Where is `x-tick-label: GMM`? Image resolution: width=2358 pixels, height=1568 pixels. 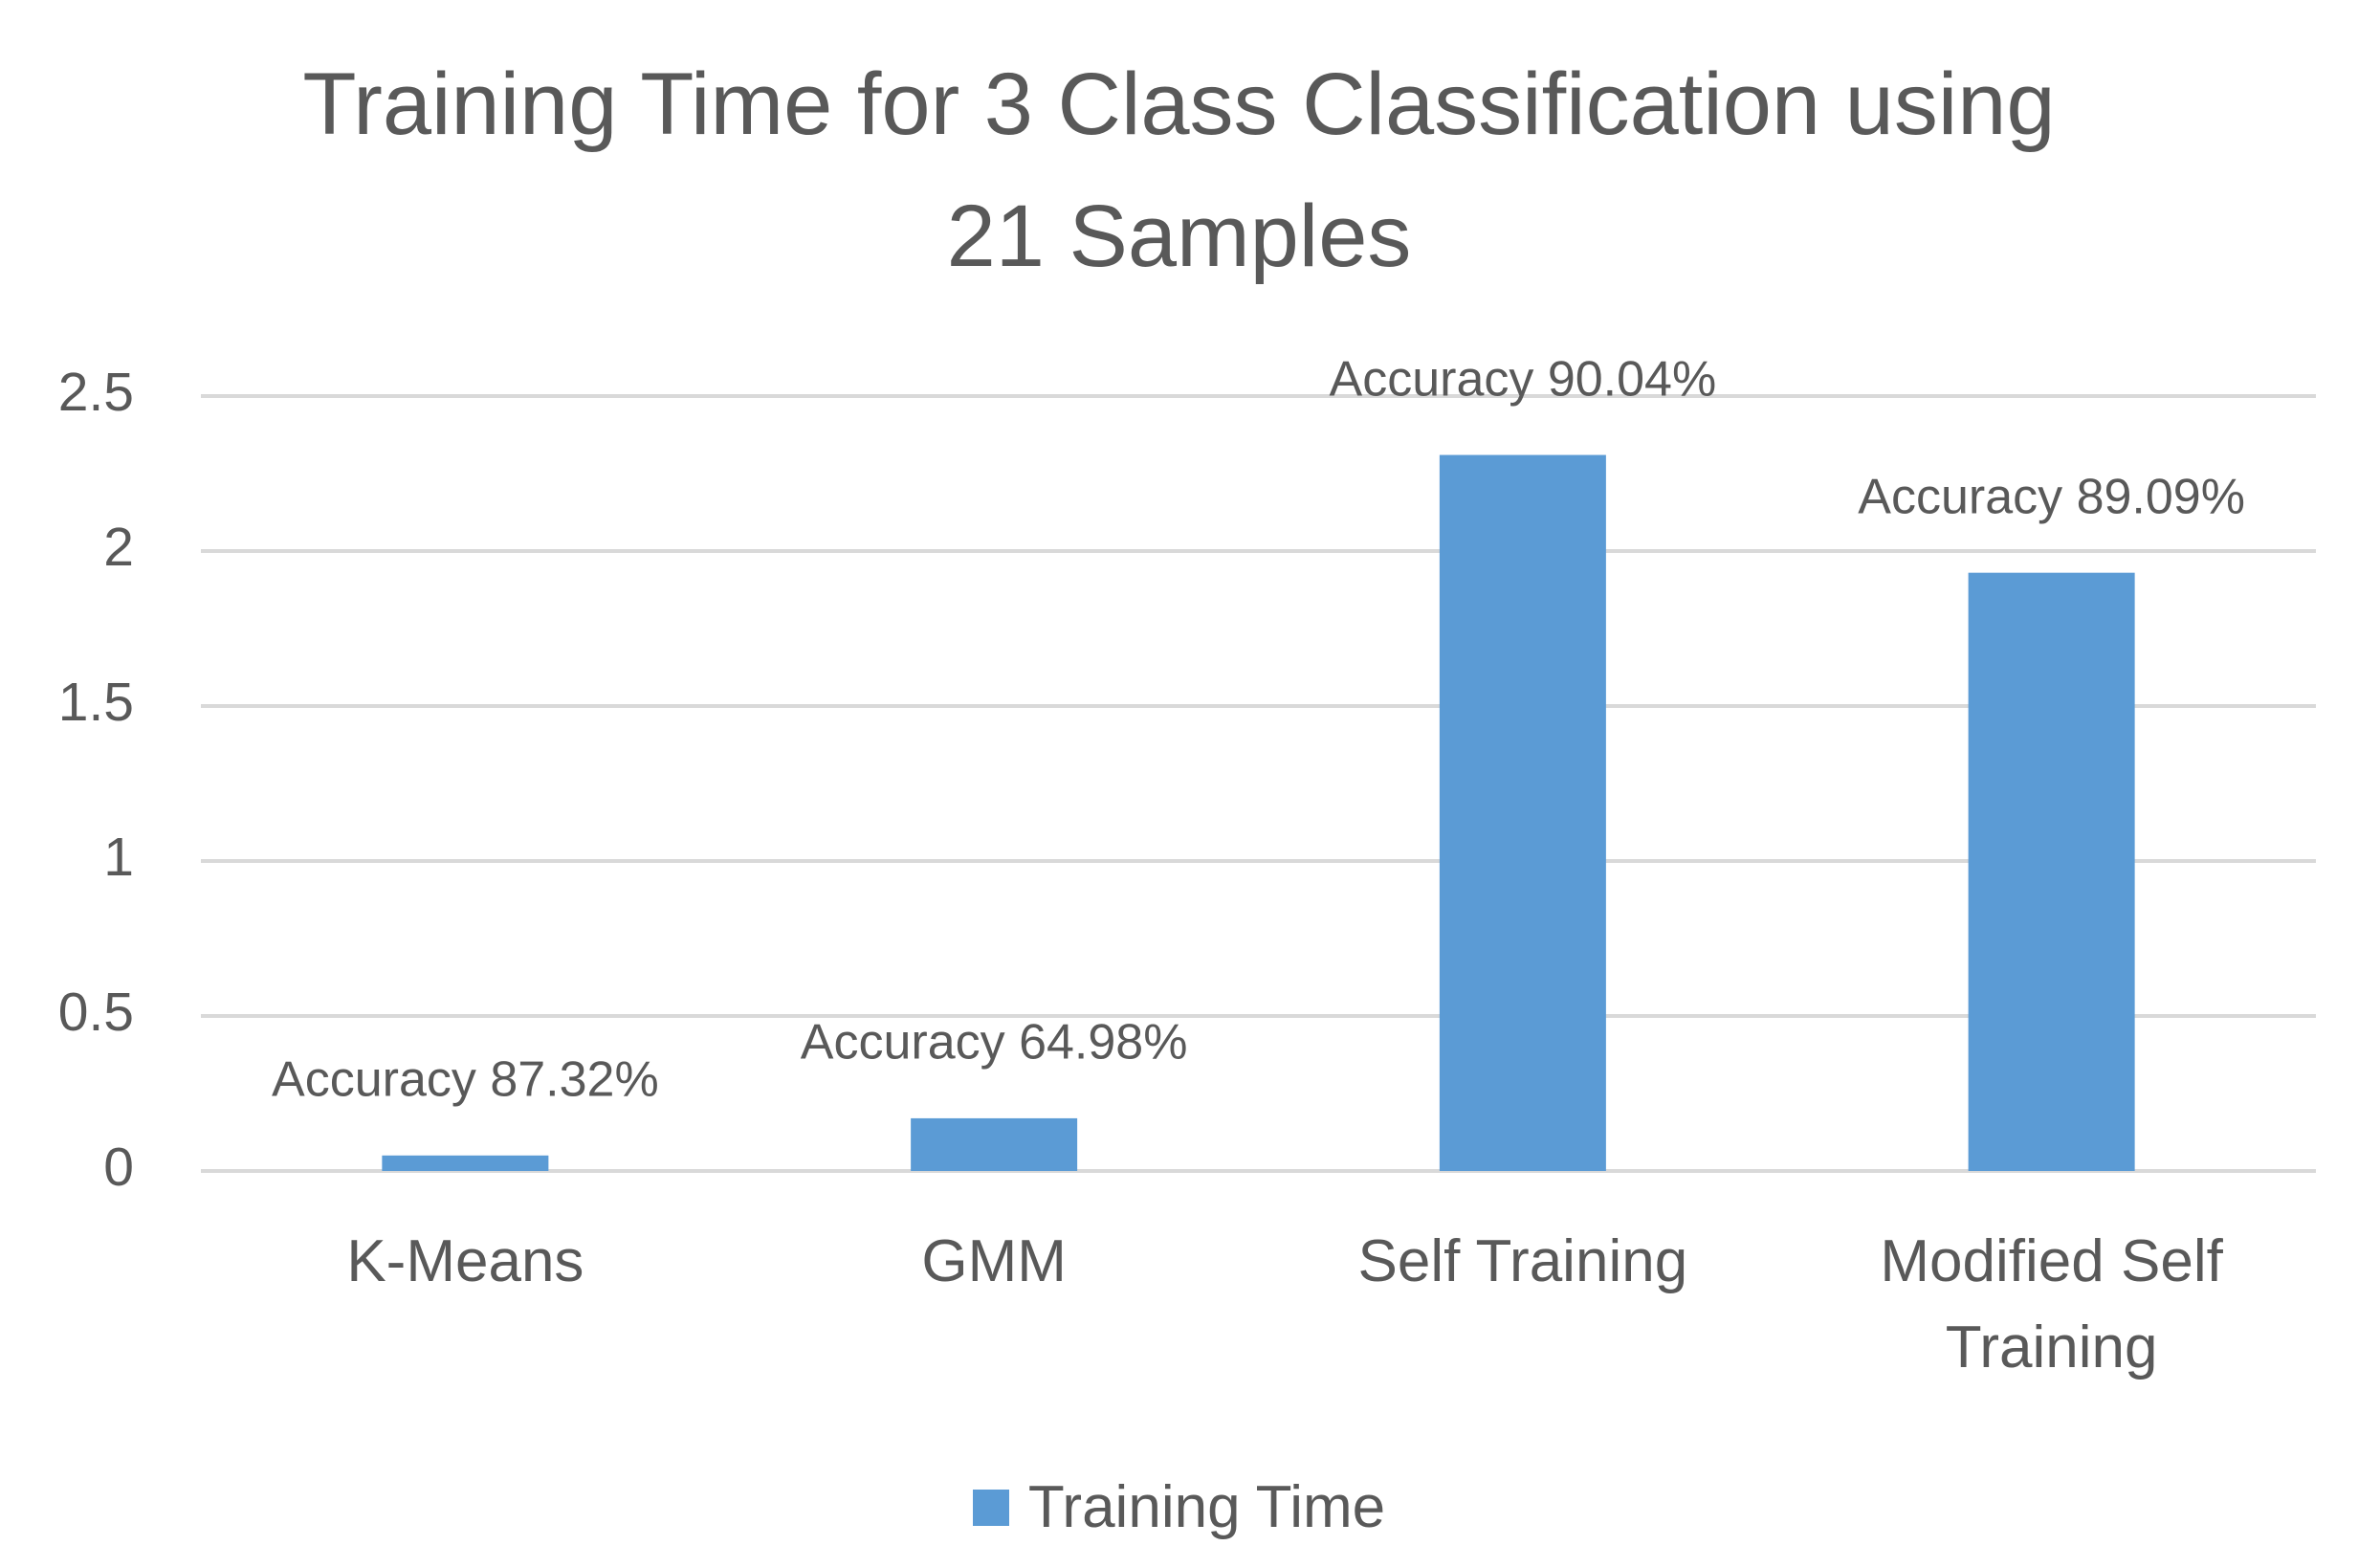 x-tick-label: GMM is located at coordinates (994, 1261).